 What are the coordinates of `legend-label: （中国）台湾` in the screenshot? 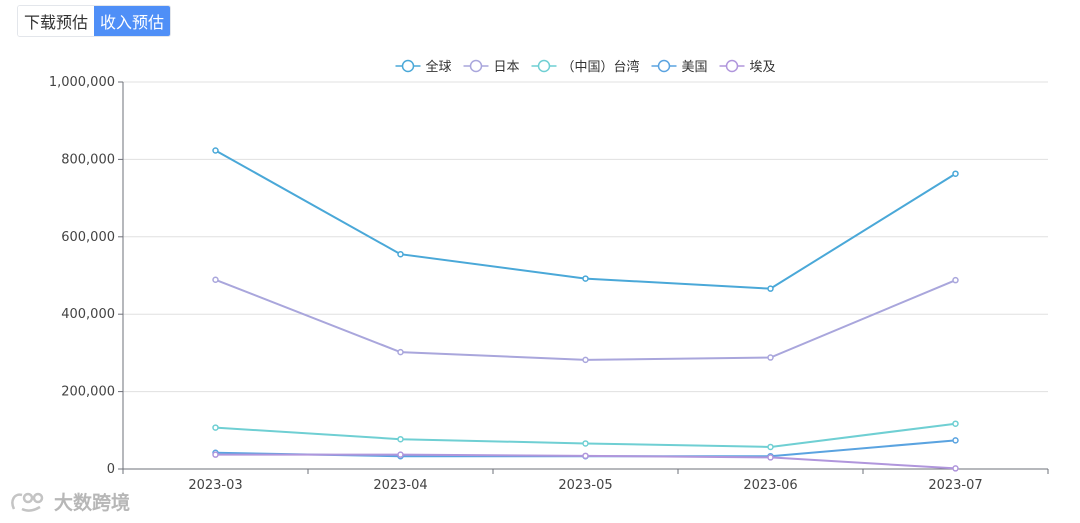 It's located at (600, 67).